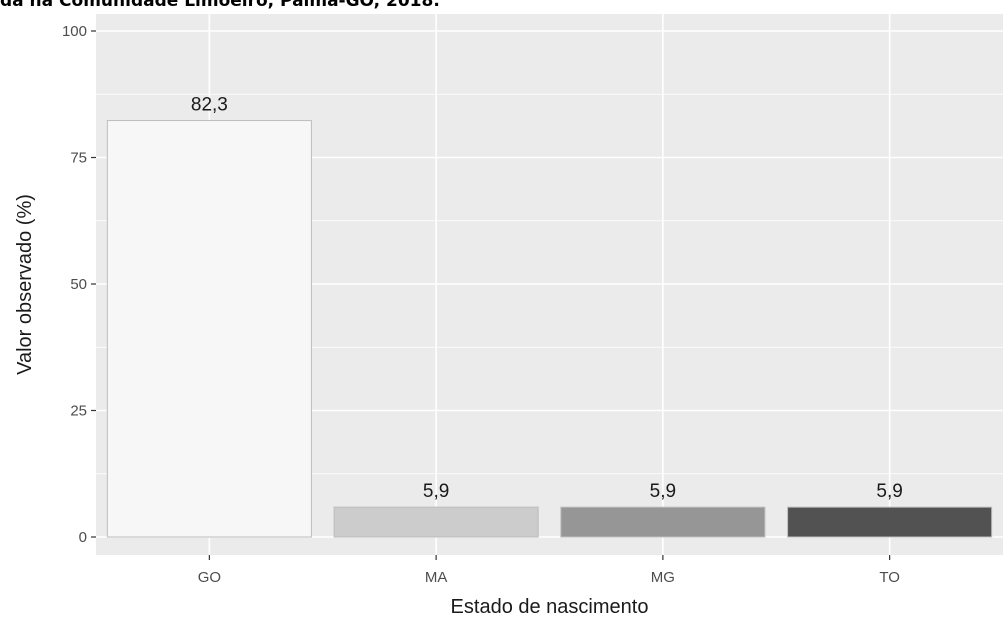 This screenshot has height=621, width=1003. Describe the element at coordinates (436, 577) in the screenshot. I see `x-tick-label: MA` at that location.